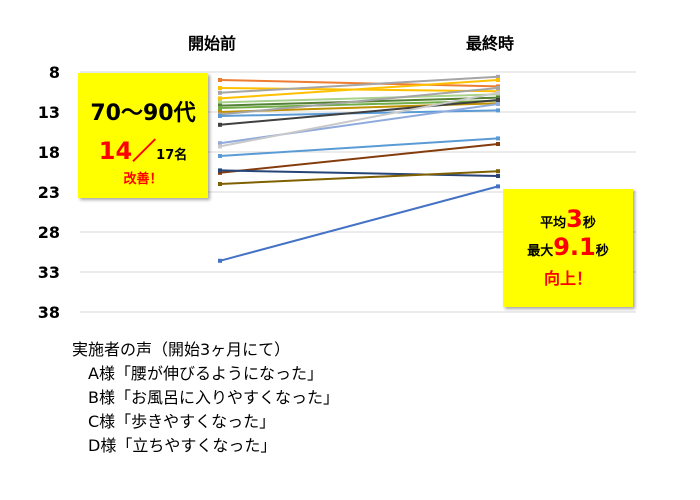 The width and height of the screenshot is (700, 500). I want to click on y-tick-label: 13, so click(49, 112).